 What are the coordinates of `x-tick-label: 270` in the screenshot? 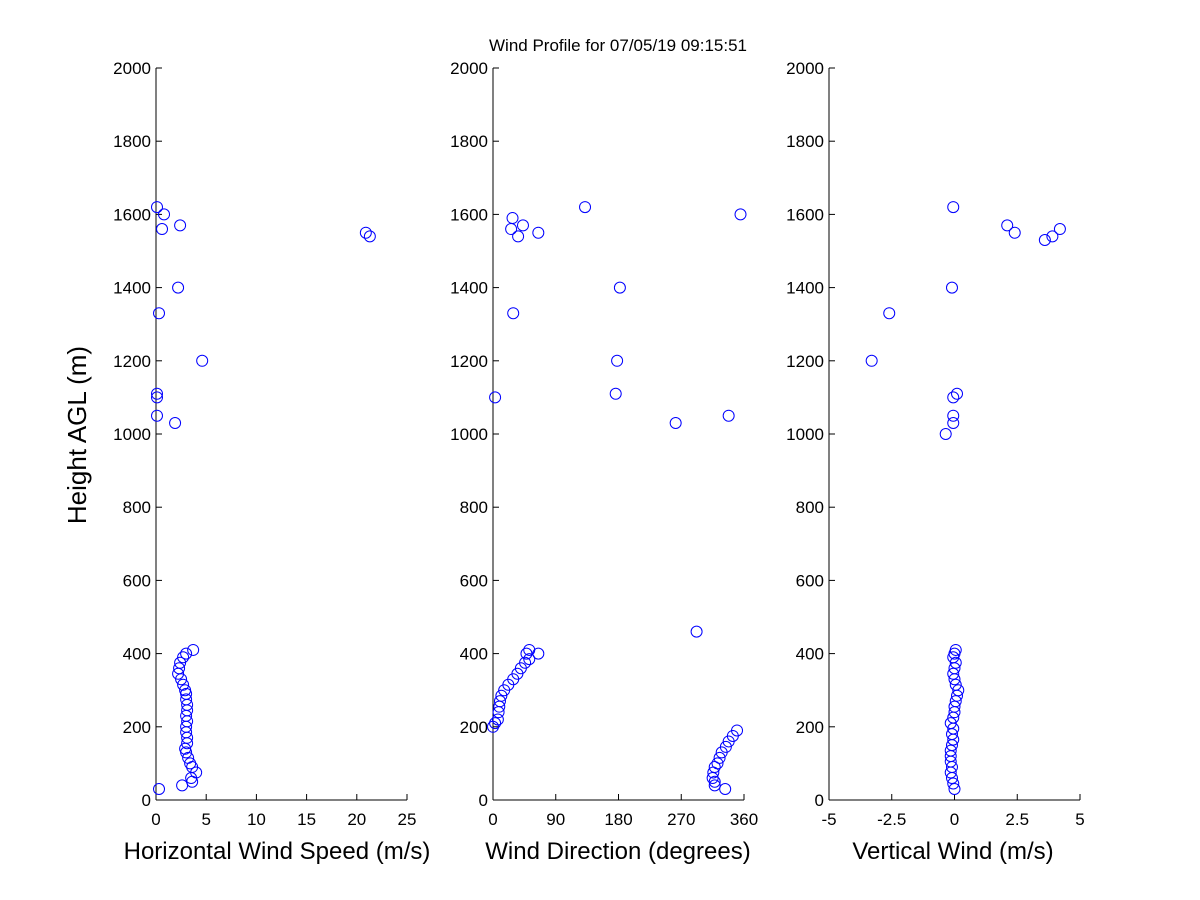 It's located at (681, 819).